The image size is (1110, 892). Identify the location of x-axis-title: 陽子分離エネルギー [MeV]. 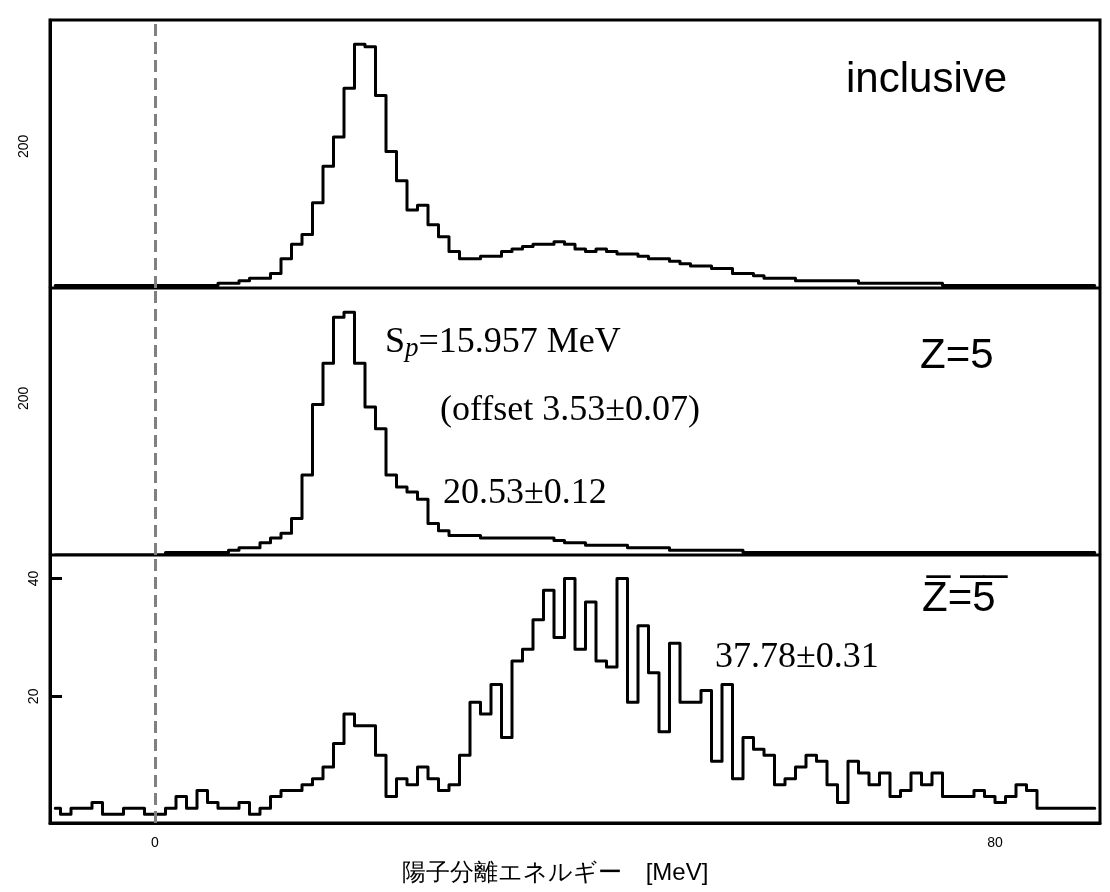
(555, 871).